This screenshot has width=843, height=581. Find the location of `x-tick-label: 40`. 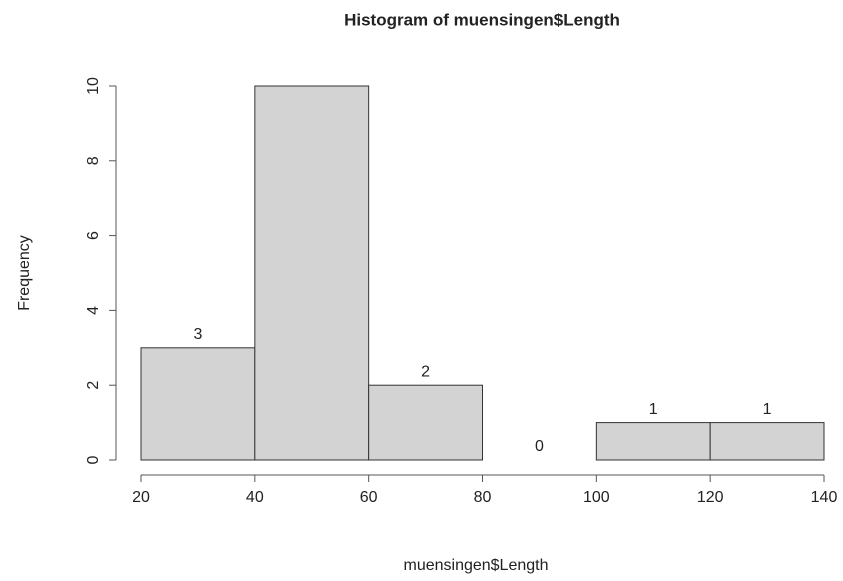

x-tick-label: 40 is located at coordinates (255, 497).